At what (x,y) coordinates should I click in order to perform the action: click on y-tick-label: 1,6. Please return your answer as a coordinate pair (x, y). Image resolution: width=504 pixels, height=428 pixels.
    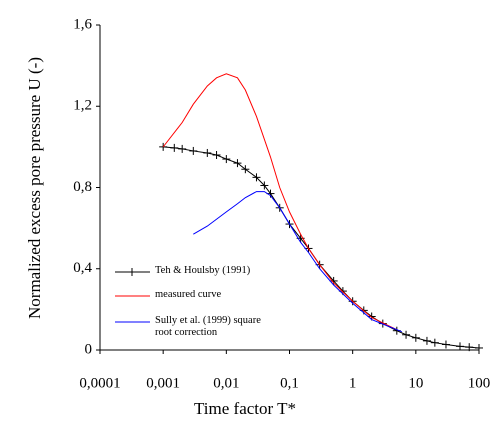
    Looking at the image, I should click on (82, 24).